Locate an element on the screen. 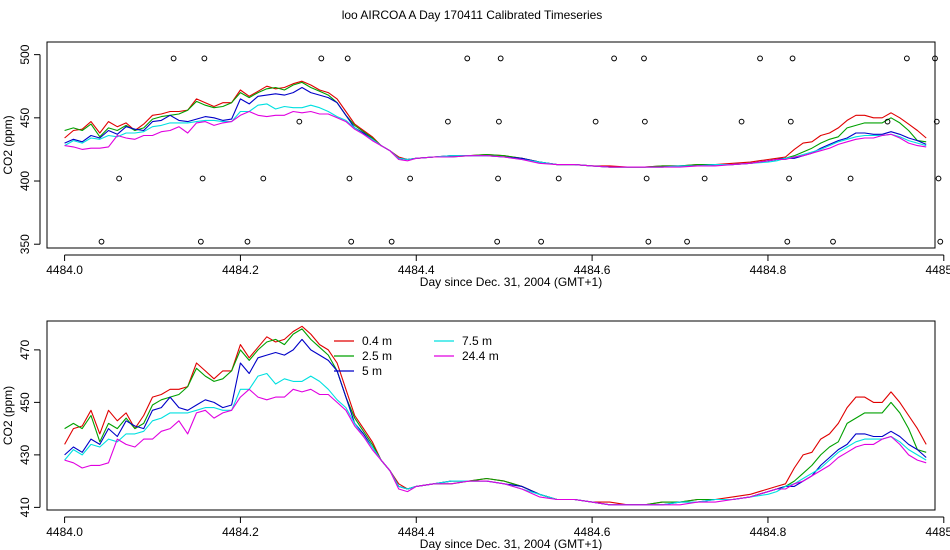 The height and width of the screenshot is (550, 950). legend-label: 24.4 m is located at coordinates (480, 356).